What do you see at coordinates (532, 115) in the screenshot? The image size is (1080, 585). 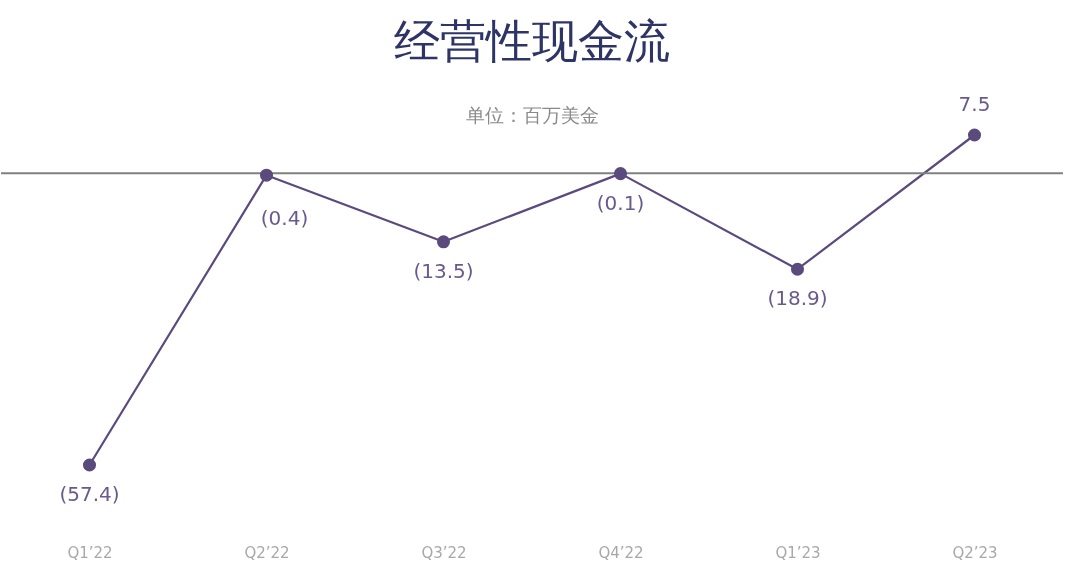 I see `chart-subtitle: 单位：百万美金` at bounding box center [532, 115].